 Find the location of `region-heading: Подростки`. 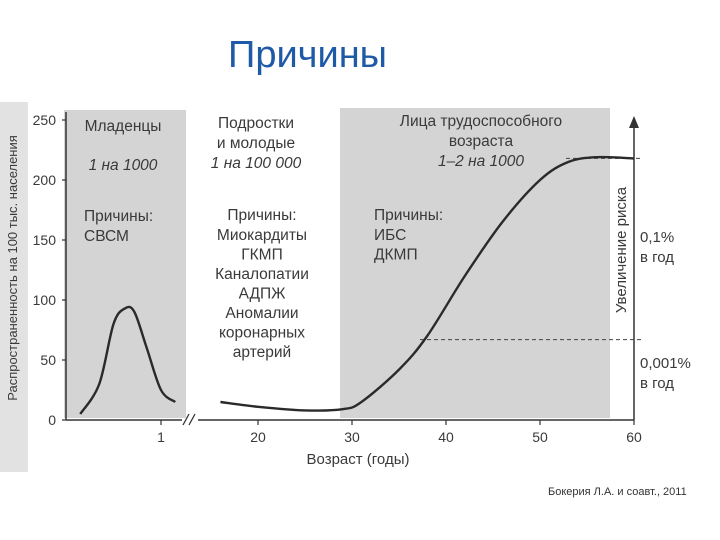

region-heading: Подростки is located at coordinates (256, 123).